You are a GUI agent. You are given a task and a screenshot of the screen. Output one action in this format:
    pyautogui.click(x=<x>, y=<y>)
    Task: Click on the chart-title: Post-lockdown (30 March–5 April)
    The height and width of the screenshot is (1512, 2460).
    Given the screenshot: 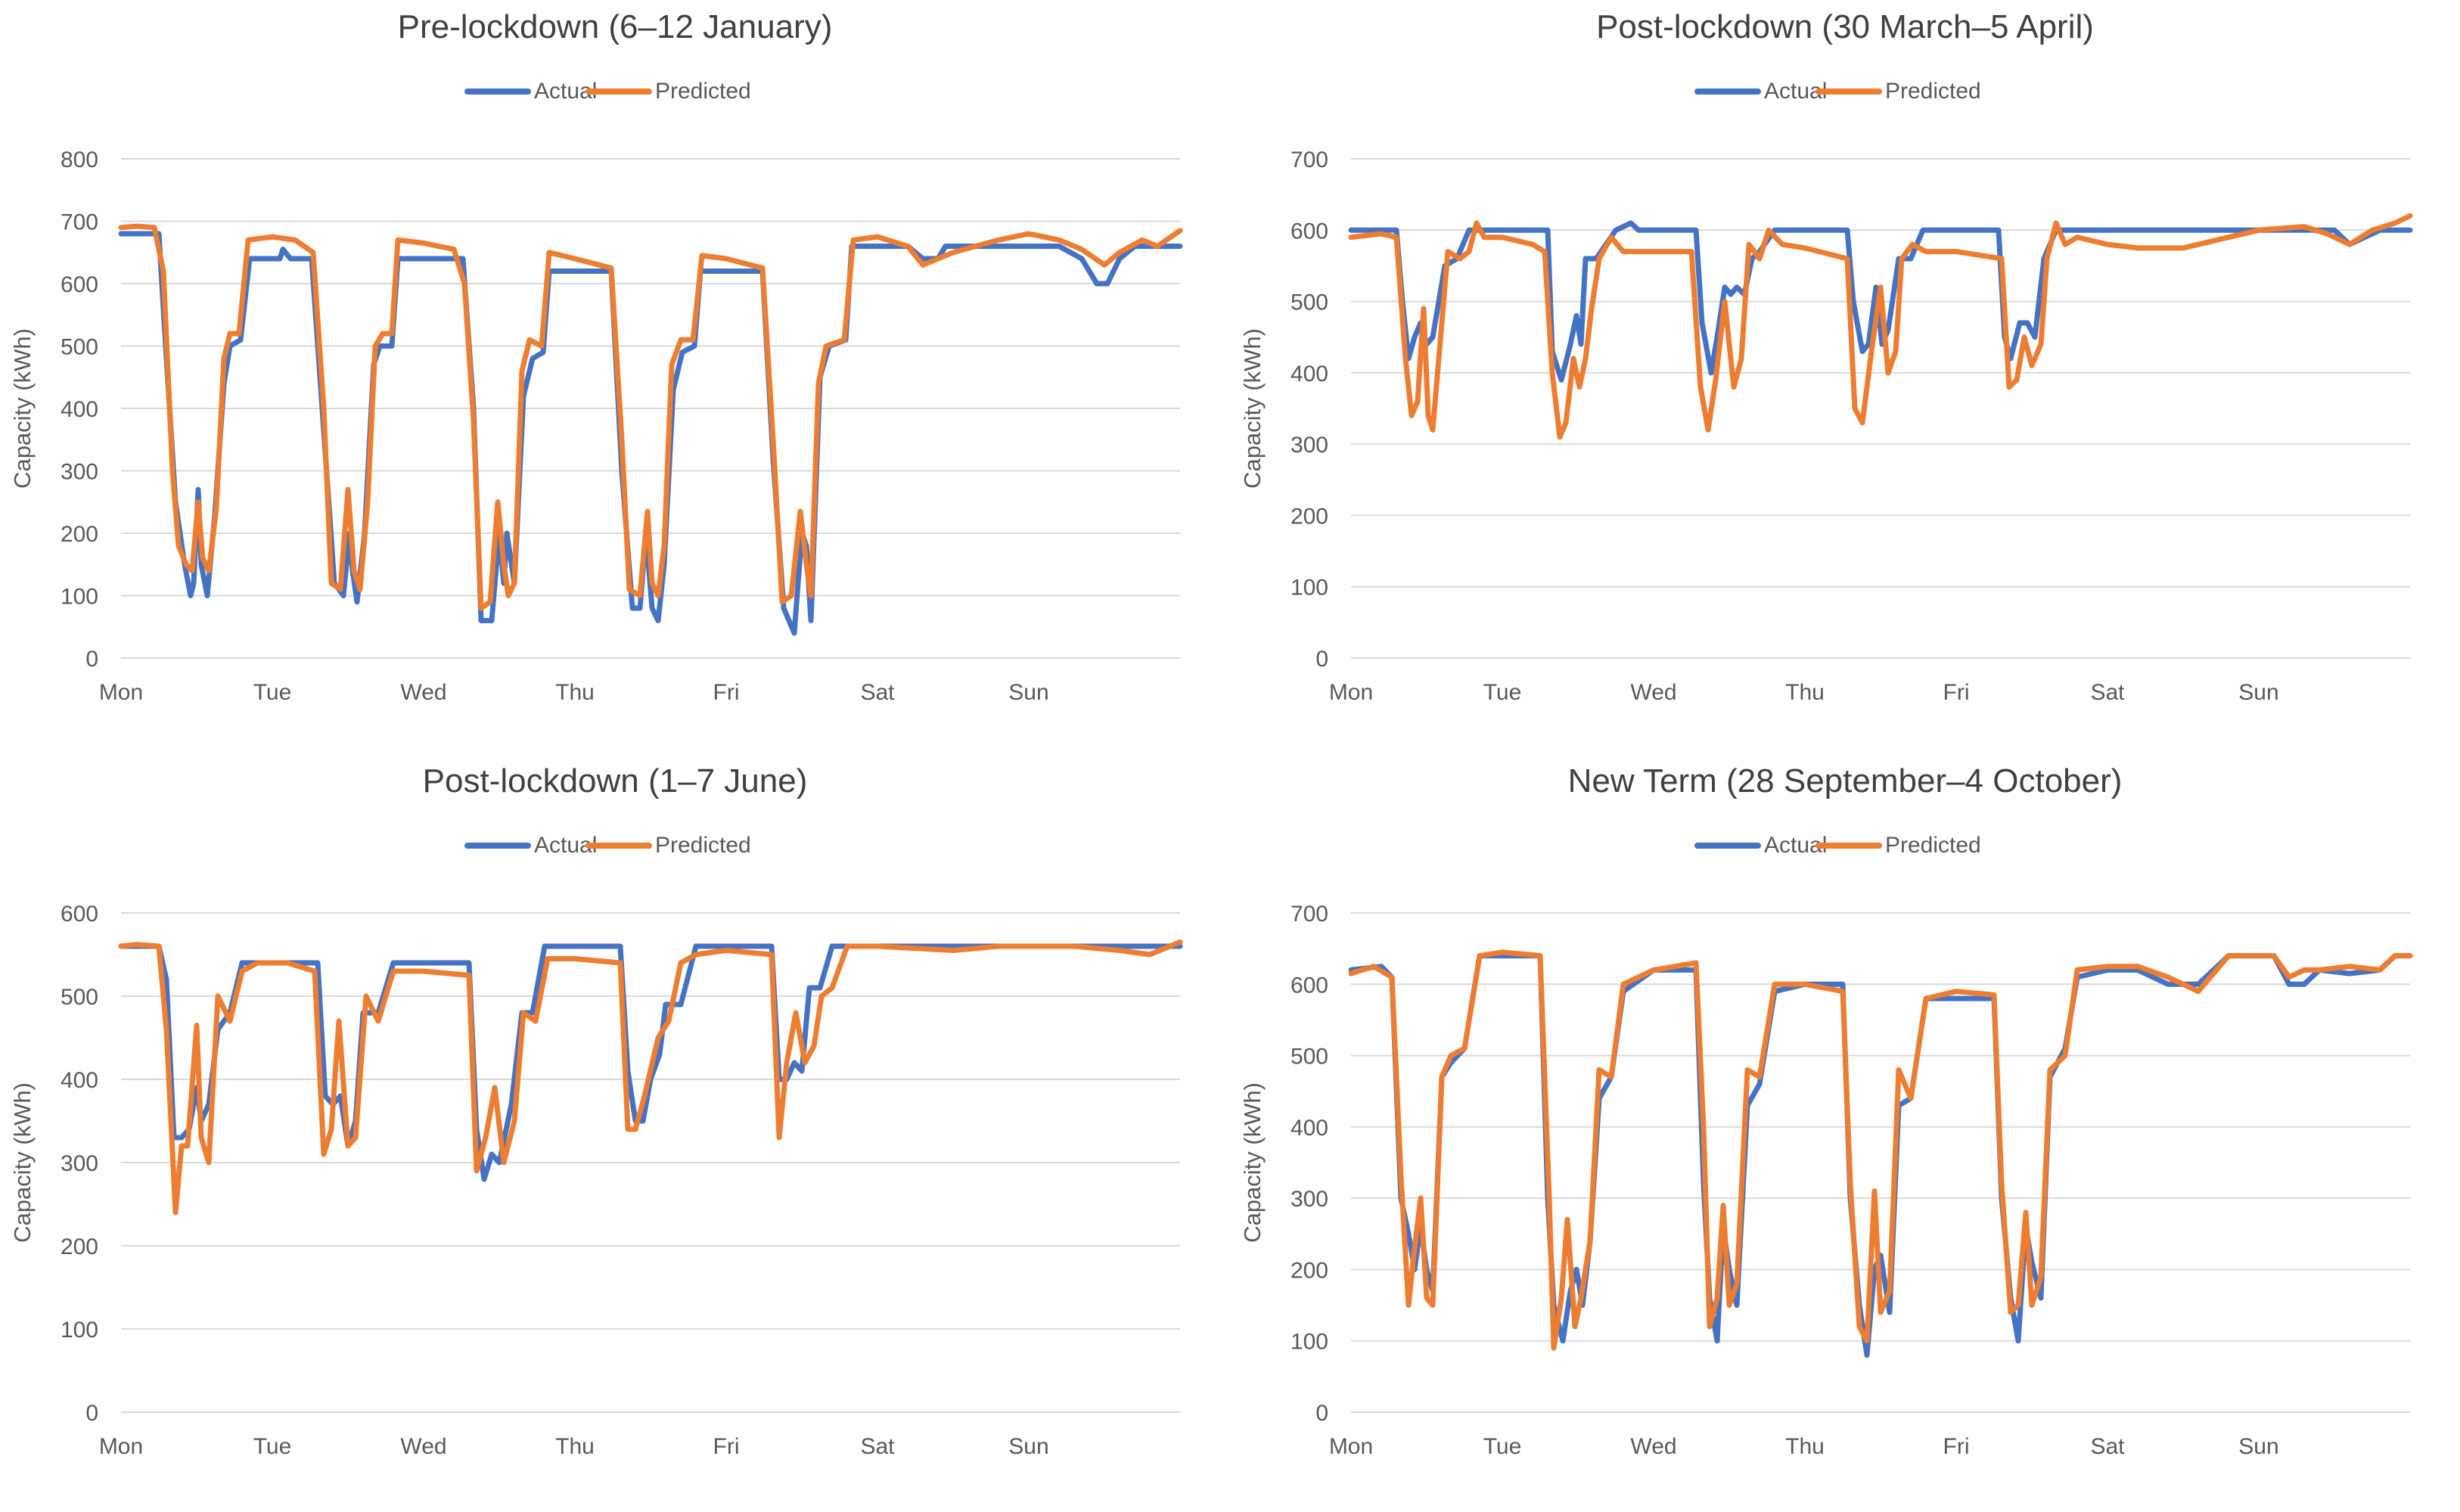 What is the action you would take?
    pyautogui.click(x=1845, y=26)
    